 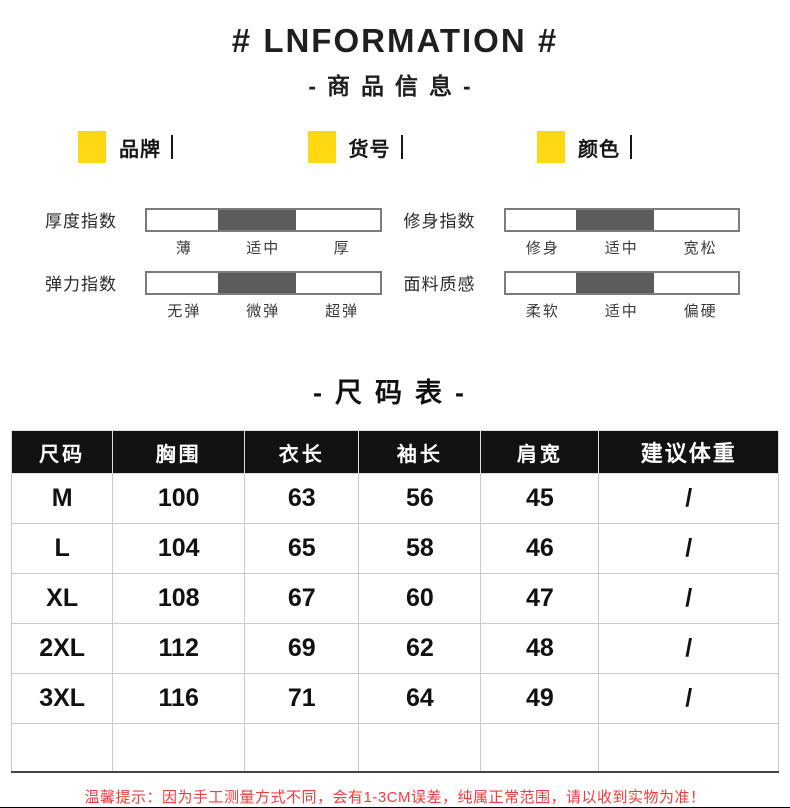 What do you see at coordinates (342, 311) in the screenshot?
I see `scale-label: 超弹` at bounding box center [342, 311].